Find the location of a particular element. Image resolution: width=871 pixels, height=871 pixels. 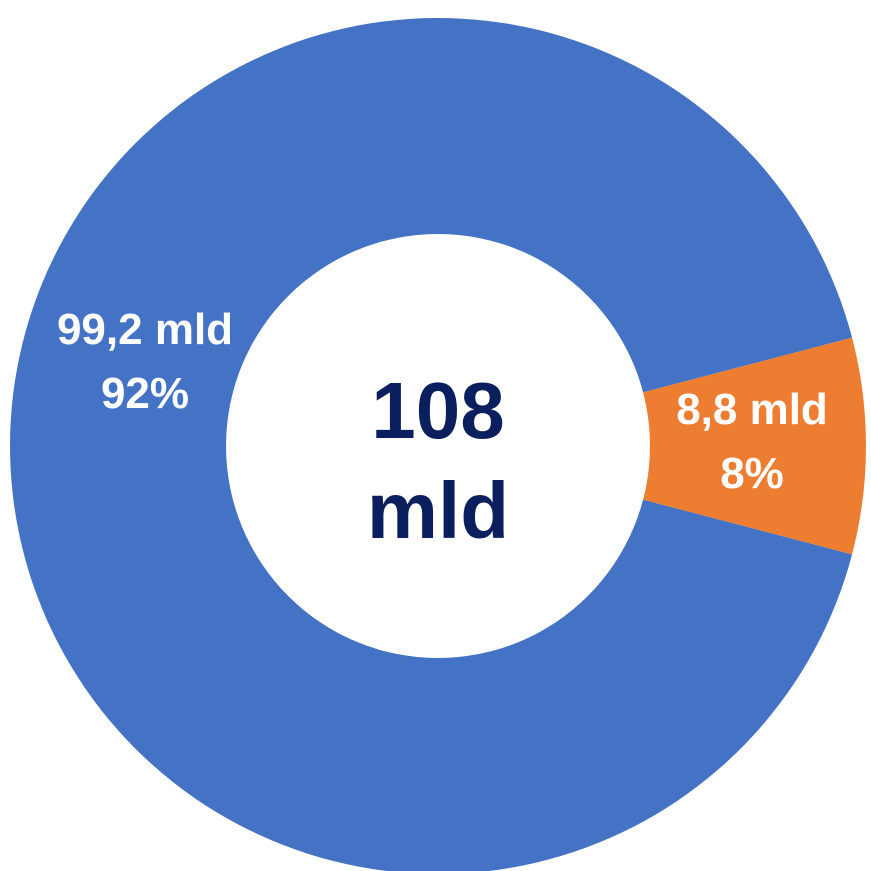

slice-small is located at coordinates (652, 446).